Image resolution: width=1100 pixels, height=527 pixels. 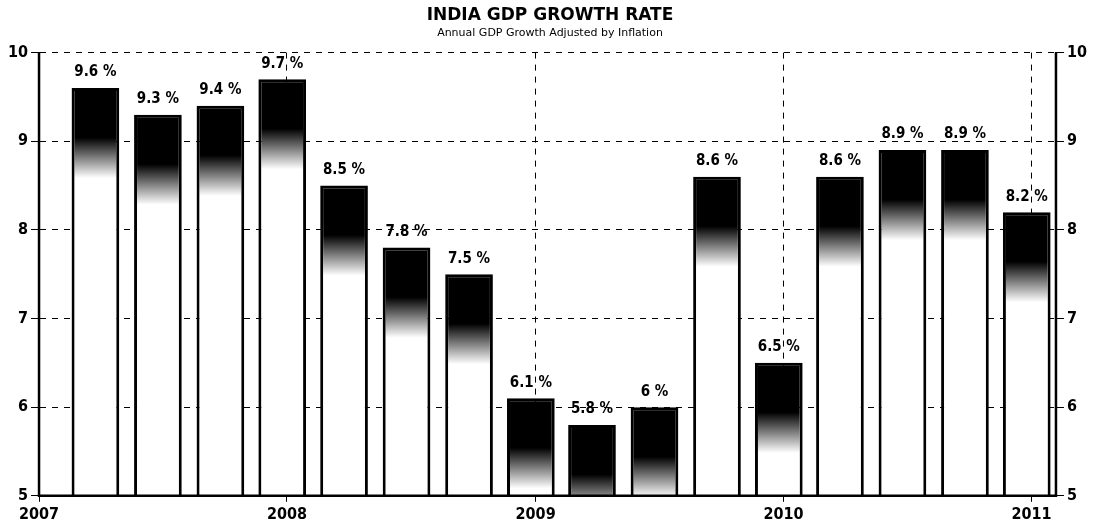 I want to click on data-label: 9.7 %, so click(x=282, y=62).